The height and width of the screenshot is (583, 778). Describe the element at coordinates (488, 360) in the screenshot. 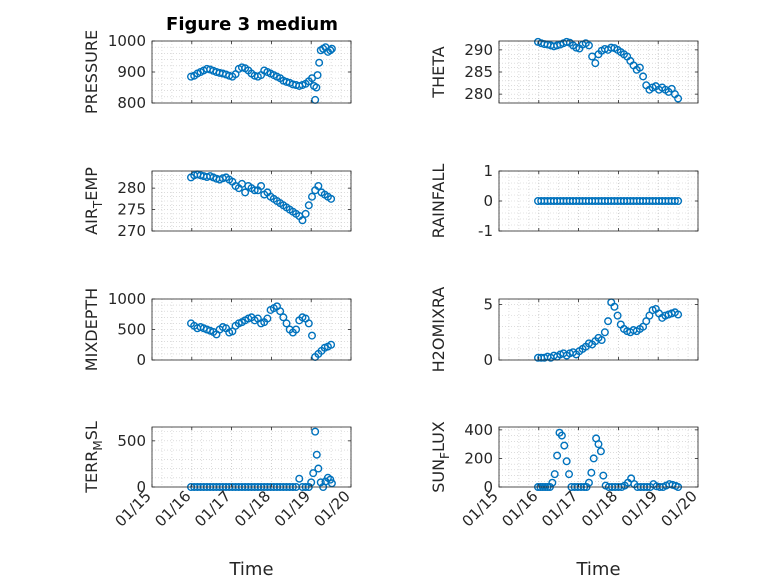

I see `h2omixra-ytick-label: 0` at that location.